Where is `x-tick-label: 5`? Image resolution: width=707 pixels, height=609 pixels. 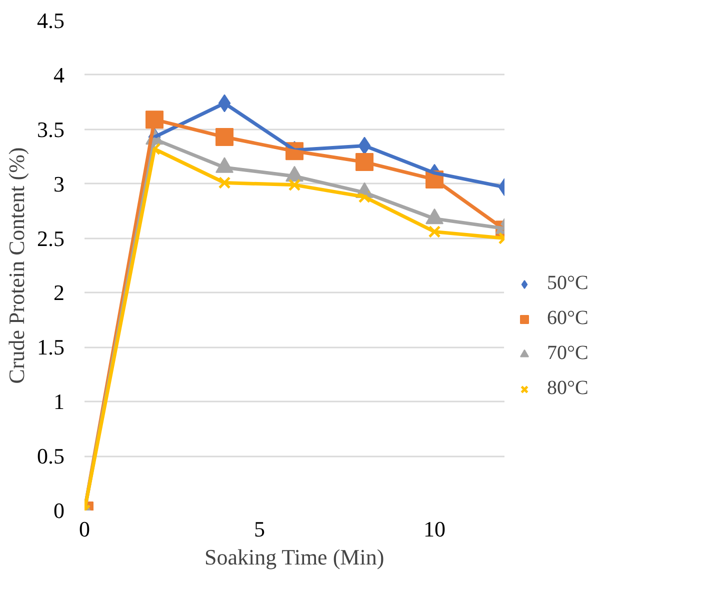
x-tick-label: 5 is located at coordinates (259, 529).